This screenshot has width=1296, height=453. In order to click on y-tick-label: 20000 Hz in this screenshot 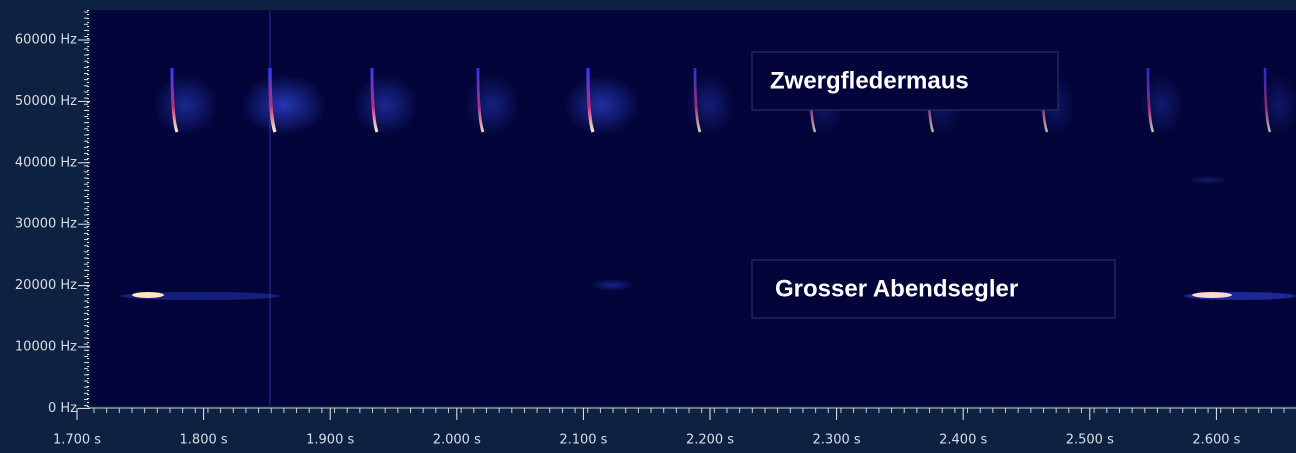, I will do `click(46, 285)`.